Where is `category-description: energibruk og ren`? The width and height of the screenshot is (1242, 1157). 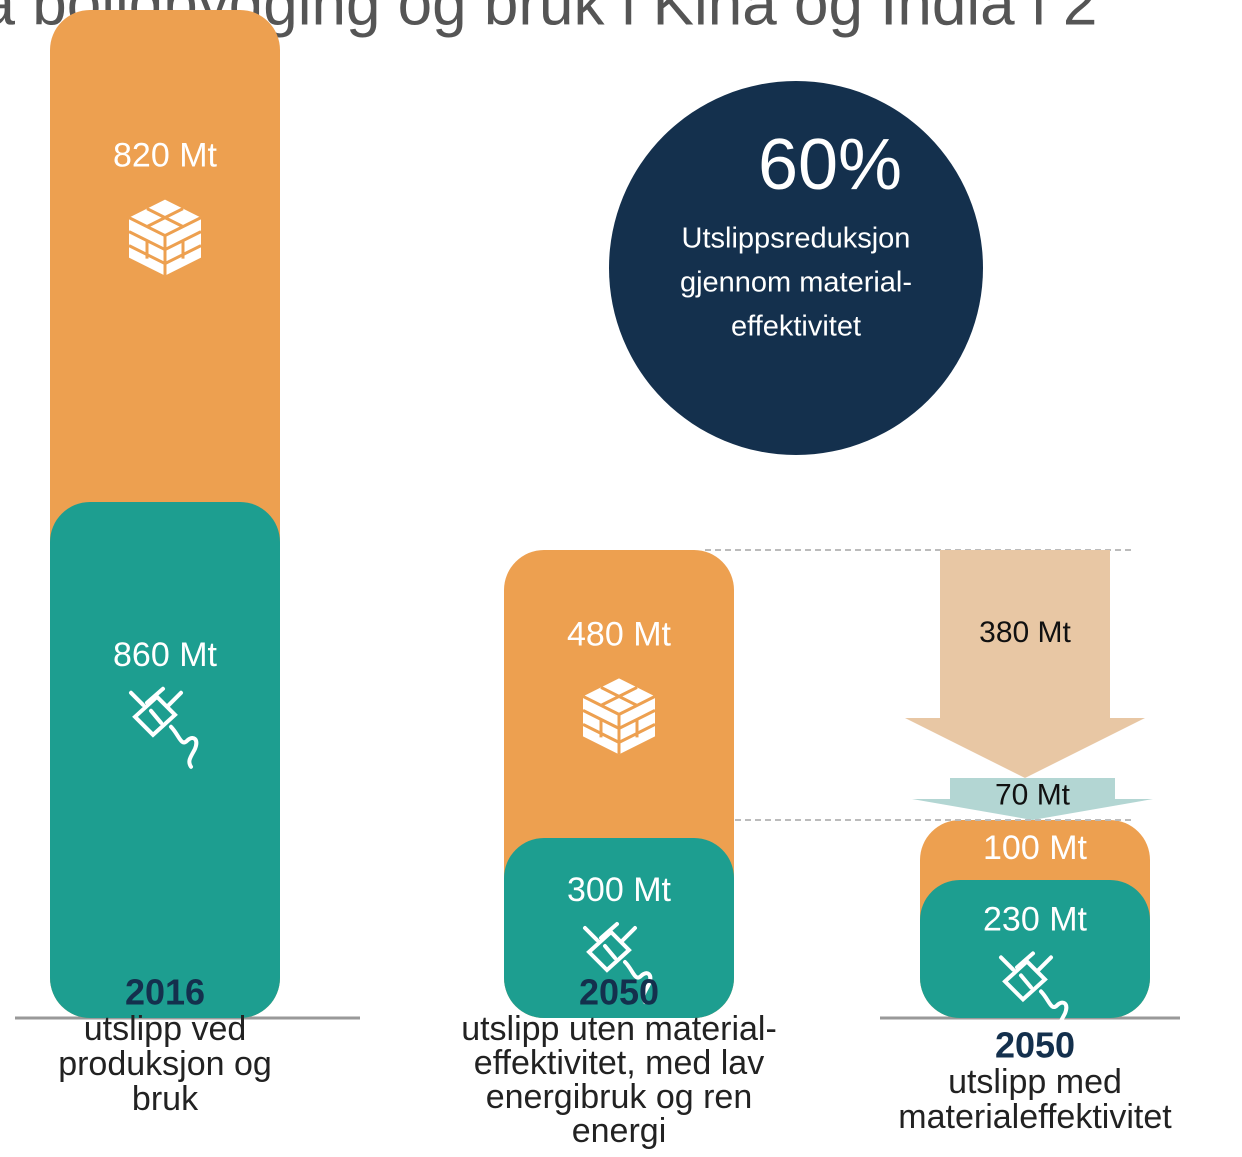 category-description: energibruk og ren is located at coordinates (619, 1097).